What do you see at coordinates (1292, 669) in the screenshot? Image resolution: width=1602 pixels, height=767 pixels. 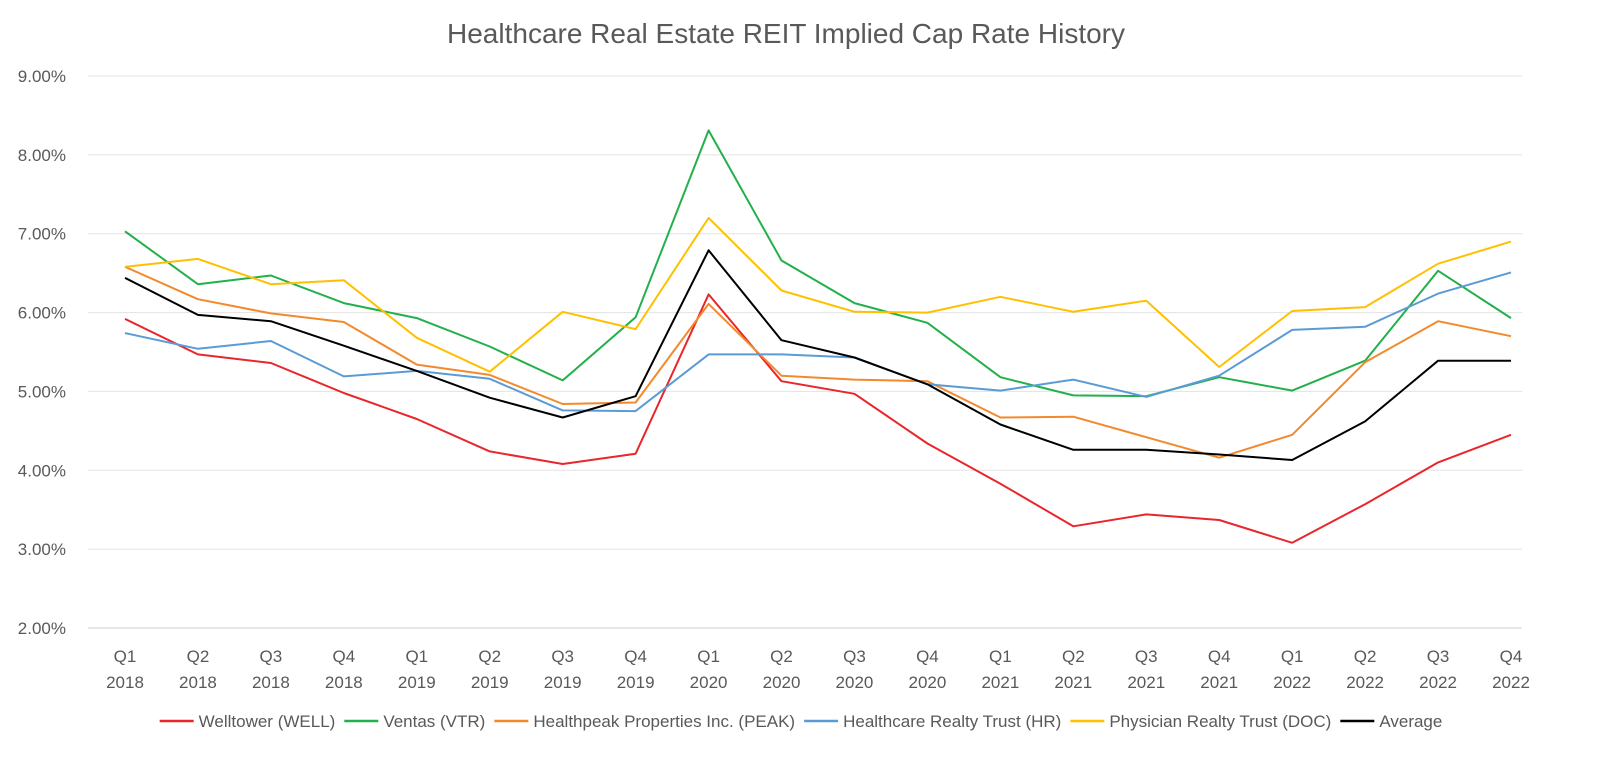 I see `x-tick-label: Q1 2022` at bounding box center [1292, 669].